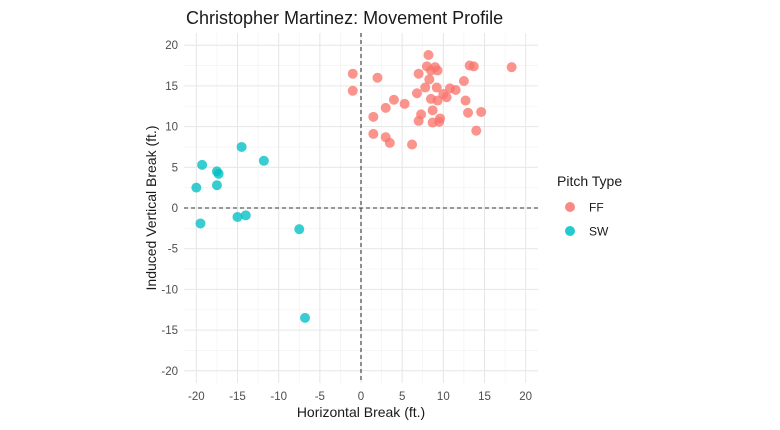 The width and height of the screenshot is (780, 430). I want to click on x-tick-label: 10, so click(443, 397).